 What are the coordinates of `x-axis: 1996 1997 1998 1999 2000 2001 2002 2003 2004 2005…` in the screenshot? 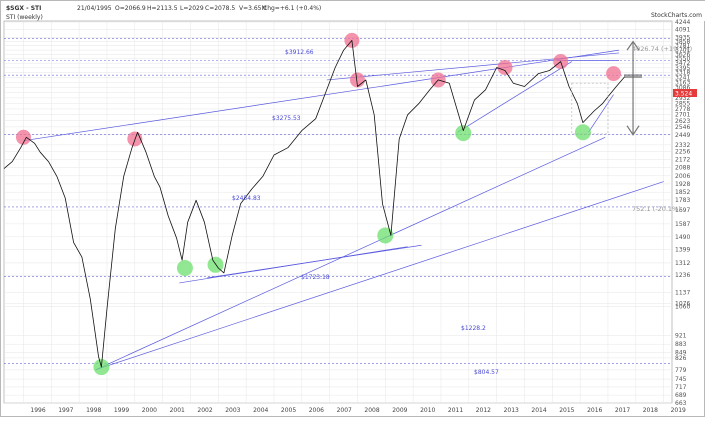 It's located at (358, 410).